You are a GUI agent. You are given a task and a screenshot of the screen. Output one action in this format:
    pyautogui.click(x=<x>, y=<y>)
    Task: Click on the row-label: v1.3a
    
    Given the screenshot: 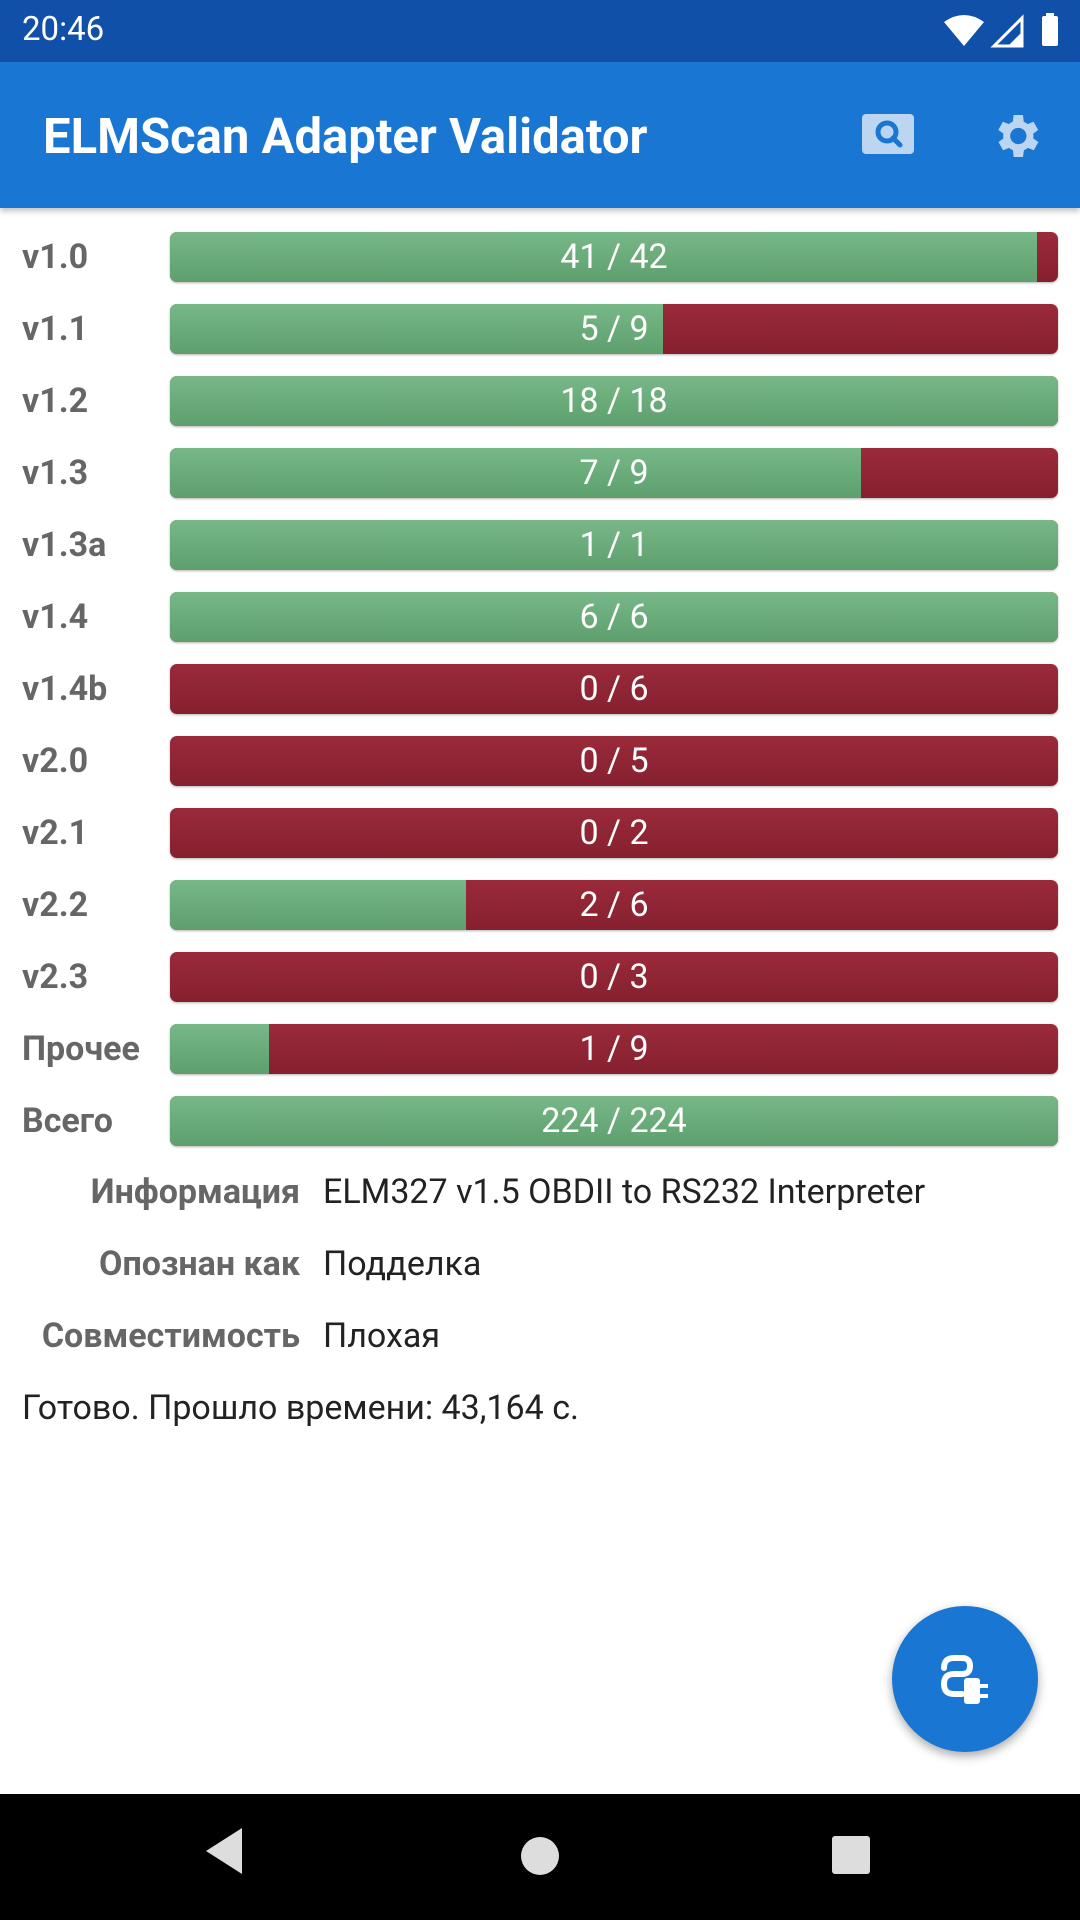 What is the action you would take?
    pyautogui.click(x=64, y=545)
    